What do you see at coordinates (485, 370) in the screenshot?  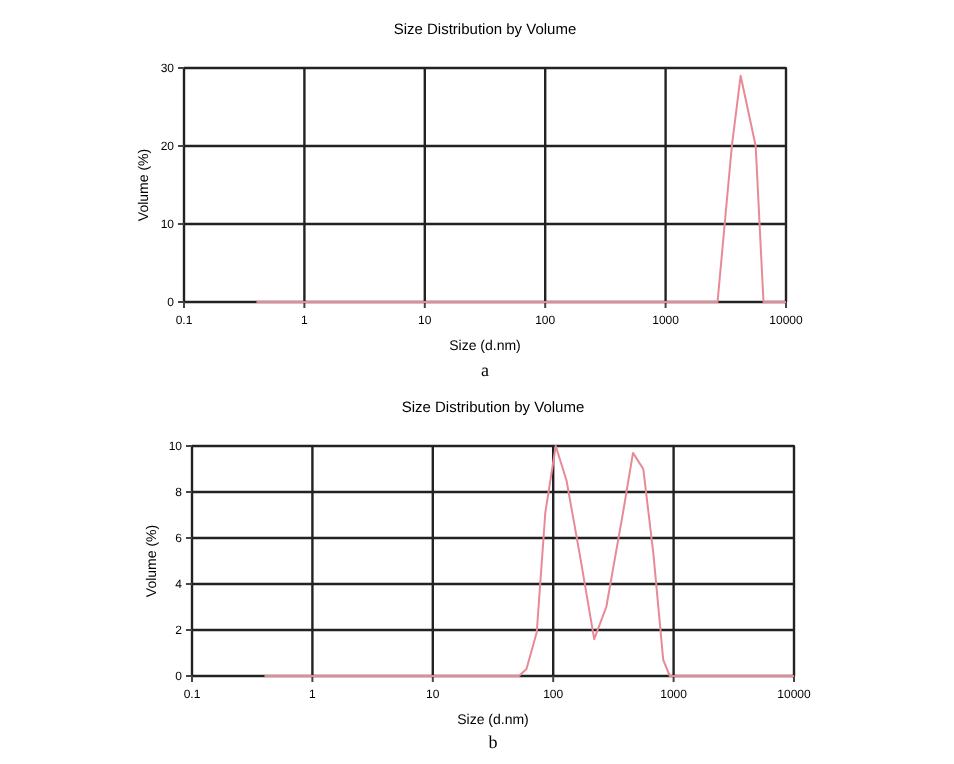 I see `text: a` at bounding box center [485, 370].